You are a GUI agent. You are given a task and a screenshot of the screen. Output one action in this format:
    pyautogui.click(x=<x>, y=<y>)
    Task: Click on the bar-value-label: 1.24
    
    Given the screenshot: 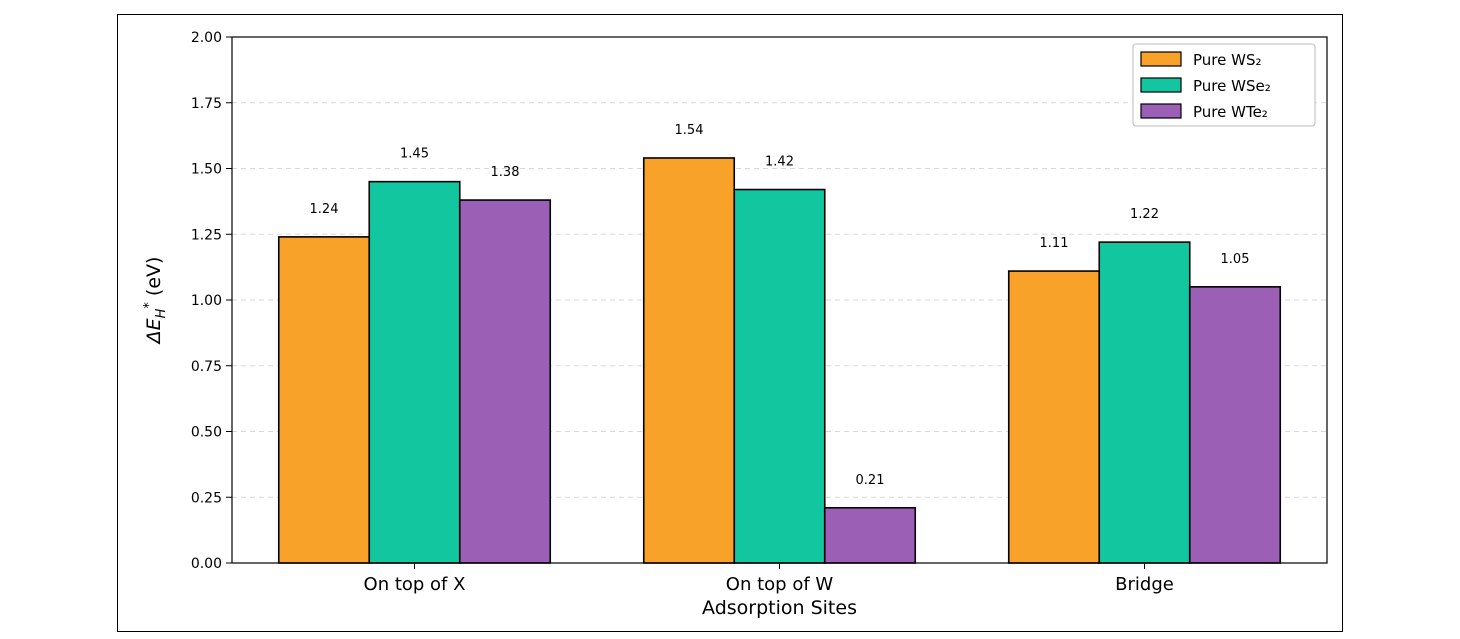 What is the action you would take?
    pyautogui.click(x=324, y=209)
    